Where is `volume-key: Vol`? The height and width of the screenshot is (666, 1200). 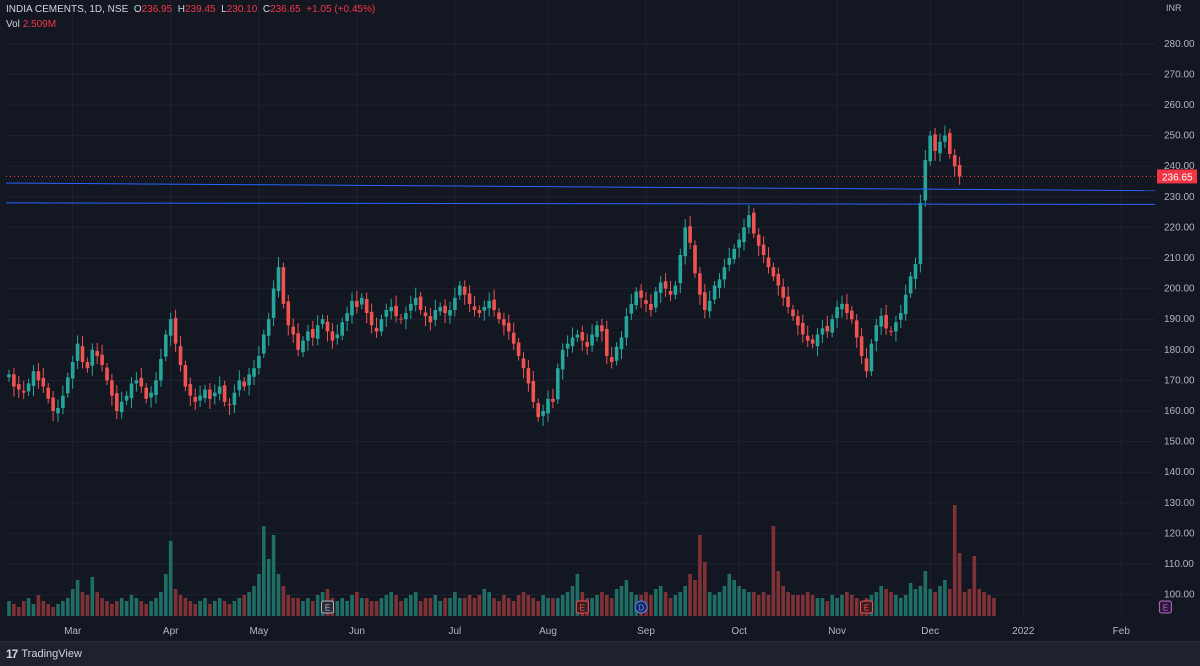
volume-key: Vol is located at coordinates (13, 24).